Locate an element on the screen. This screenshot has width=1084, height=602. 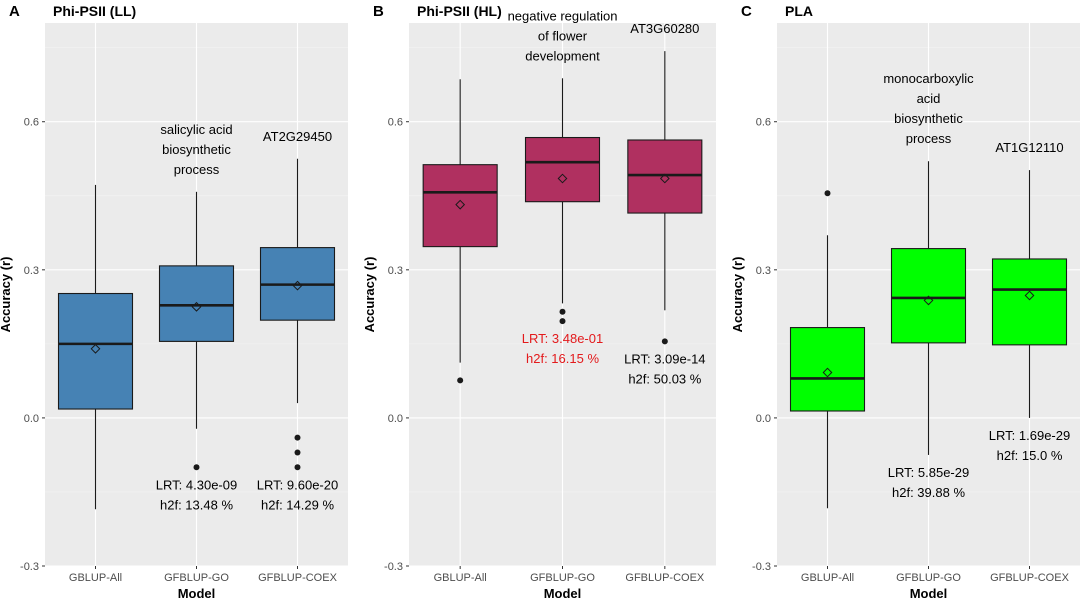
stats-annotation: LRT: 3.09e-14 is located at coordinates (664, 358).